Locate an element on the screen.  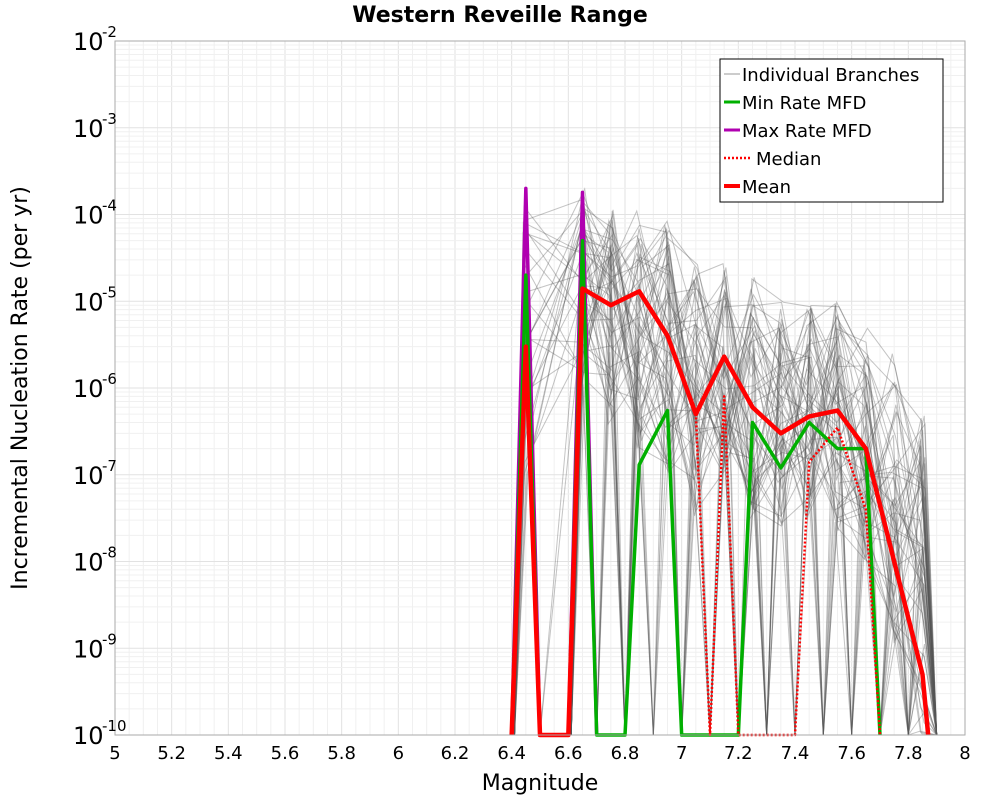
y-axis-label: Incremental Nucleation Rate (per yr) is located at coordinates (20, 388).